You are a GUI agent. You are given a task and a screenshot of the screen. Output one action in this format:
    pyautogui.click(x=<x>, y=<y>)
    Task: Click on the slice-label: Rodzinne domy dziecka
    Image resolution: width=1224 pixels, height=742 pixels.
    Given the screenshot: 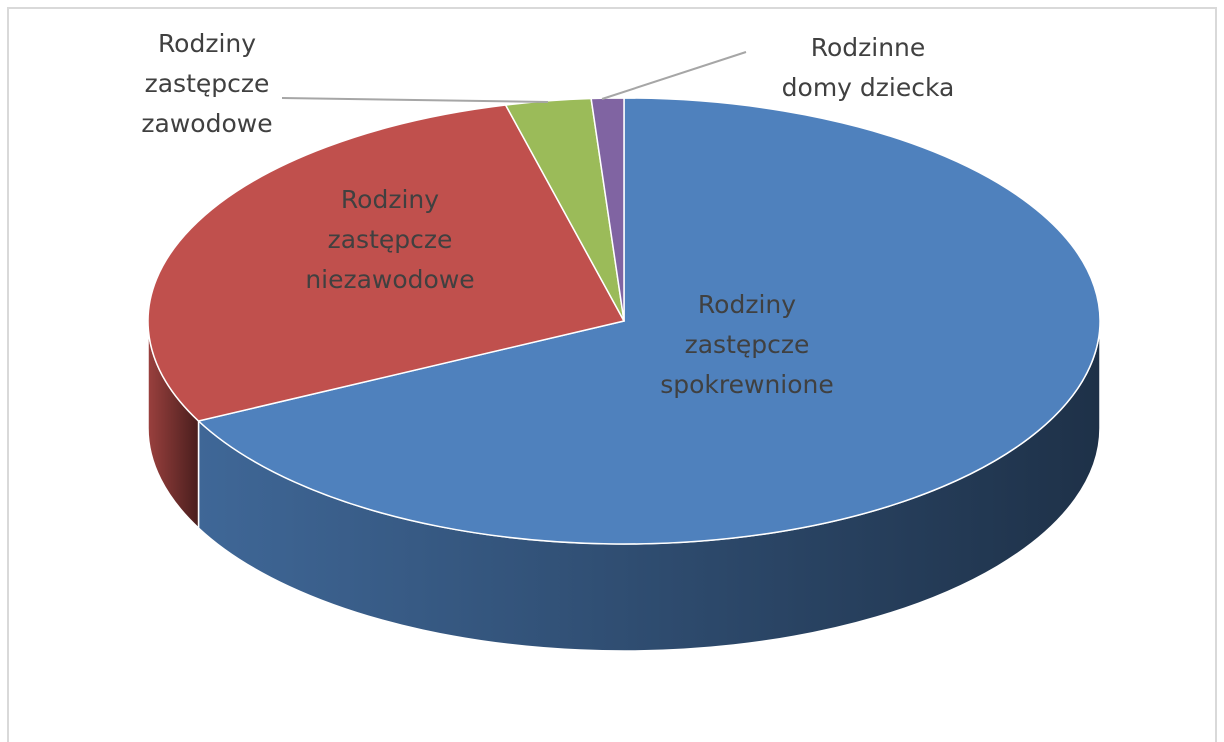 What is the action you would take?
    pyautogui.click(x=868, y=67)
    